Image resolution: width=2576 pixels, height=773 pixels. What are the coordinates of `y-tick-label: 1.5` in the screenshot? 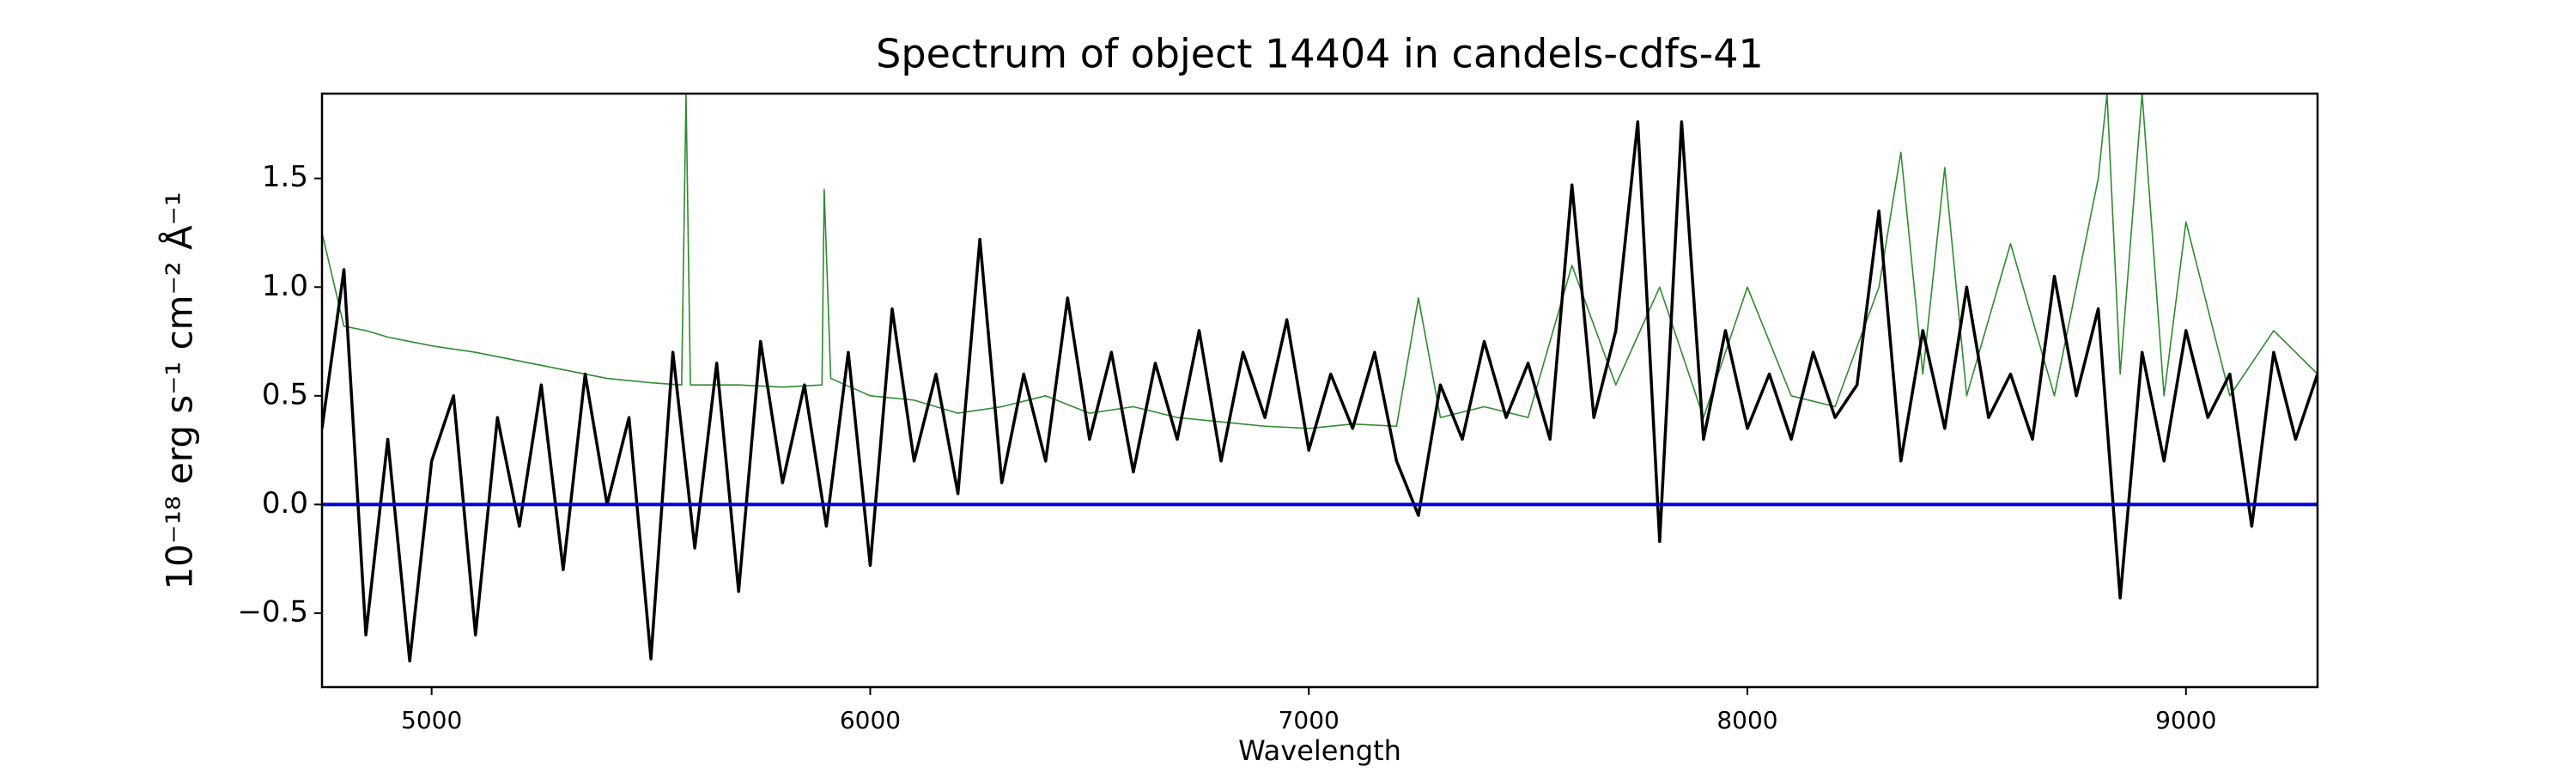 It's located at (285, 177).